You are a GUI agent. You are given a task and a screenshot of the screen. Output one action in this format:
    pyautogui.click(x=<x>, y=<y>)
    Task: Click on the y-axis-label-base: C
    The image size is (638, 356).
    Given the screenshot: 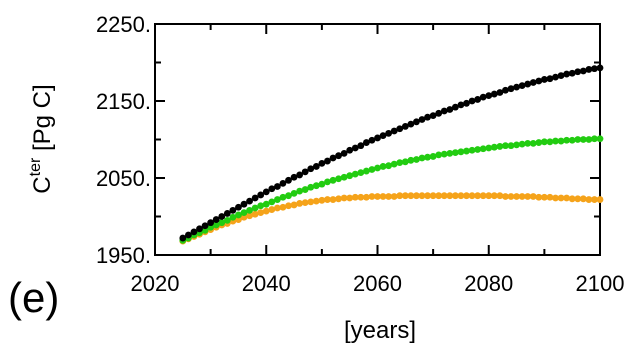 What is the action you would take?
    pyautogui.click(x=42, y=184)
    